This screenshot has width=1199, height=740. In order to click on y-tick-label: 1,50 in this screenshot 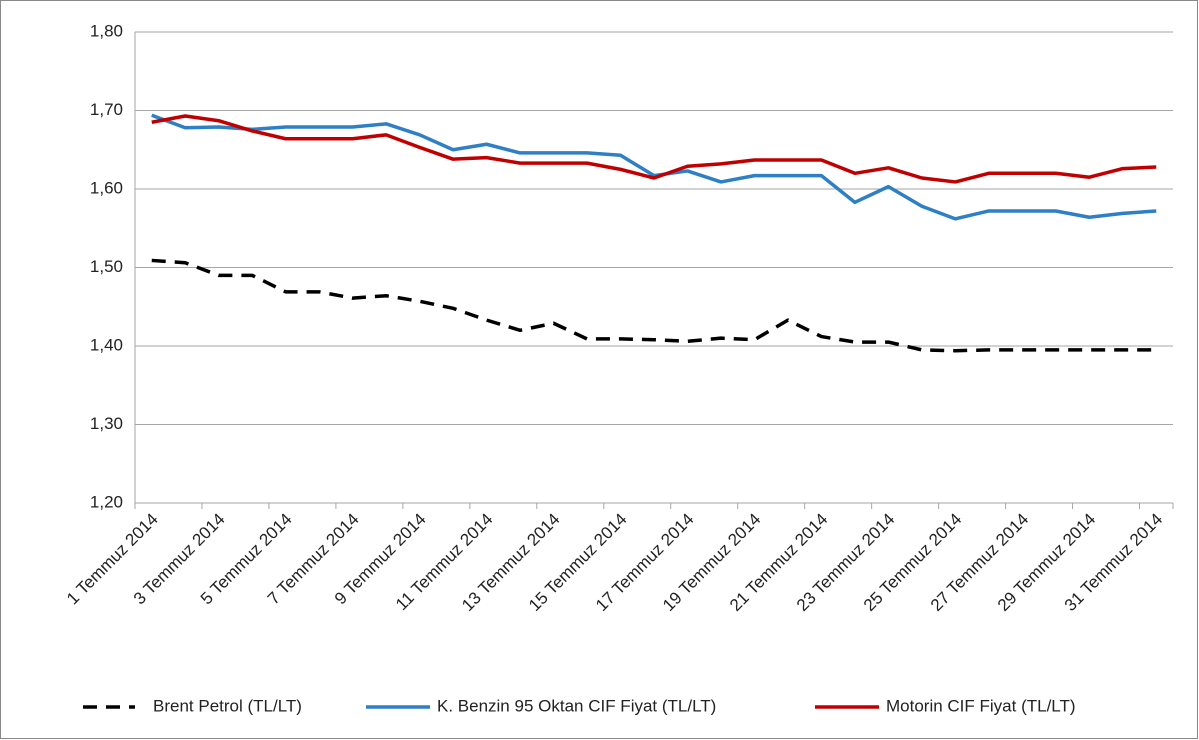, I will do `click(106, 266)`.